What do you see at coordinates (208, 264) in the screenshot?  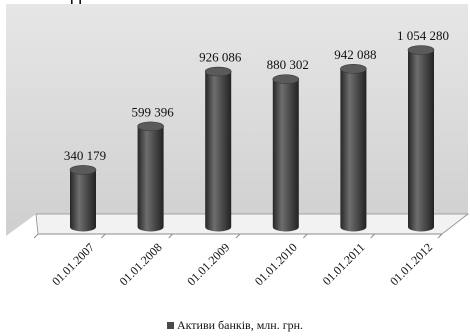 I see `x-tick-label: 01.01.2009` at bounding box center [208, 264].